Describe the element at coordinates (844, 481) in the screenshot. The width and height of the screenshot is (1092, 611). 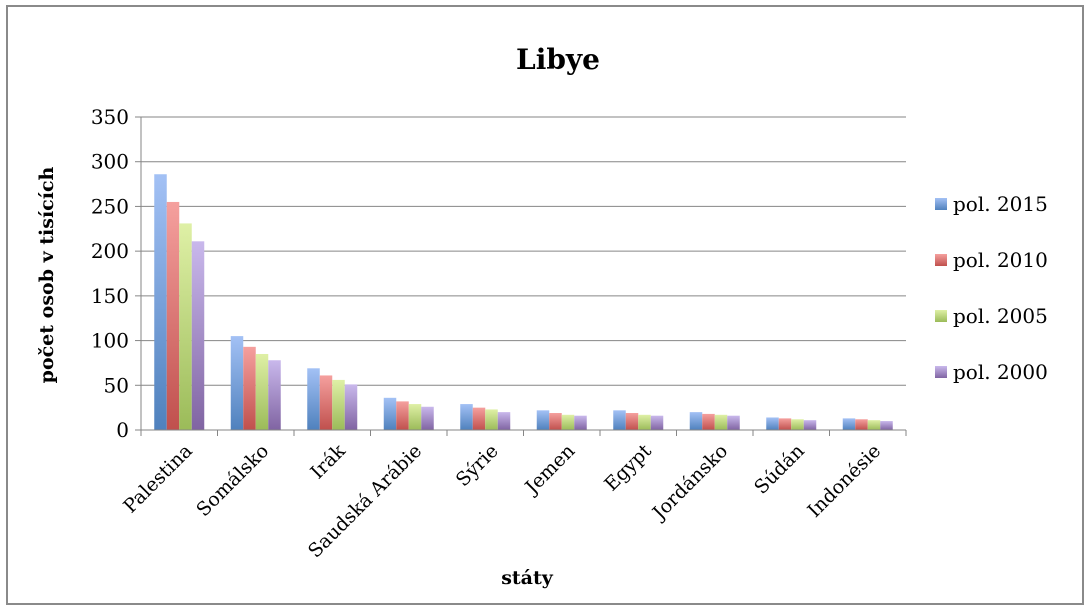
I see `x-tick-label: Indonésie` at that location.